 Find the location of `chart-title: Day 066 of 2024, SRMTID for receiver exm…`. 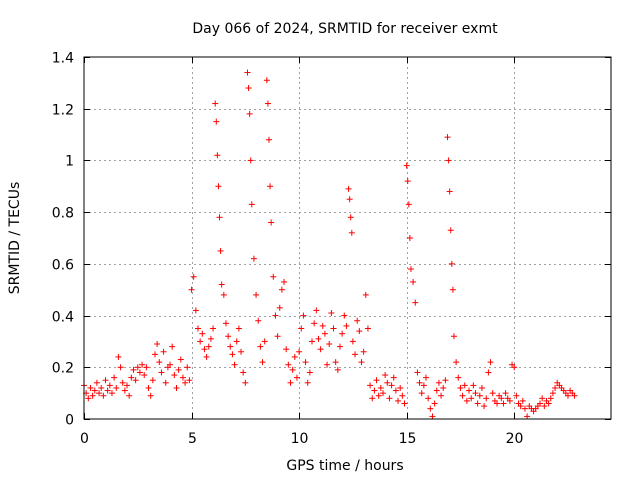

chart-title: Day 066 of 2024, SRMTID for receiver exm… is located at coordinates (345, 29).